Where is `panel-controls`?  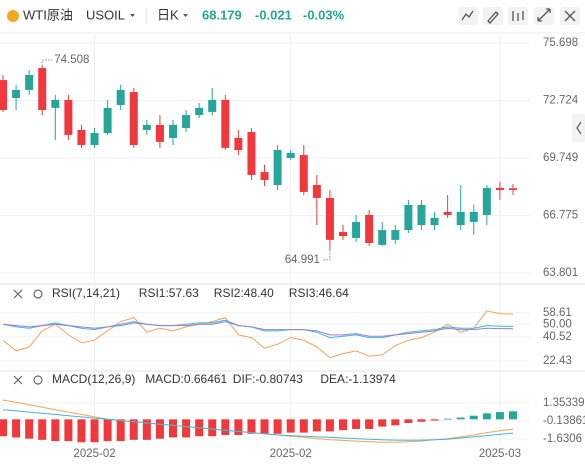 panel-controls is located at coordinates (28, 337).